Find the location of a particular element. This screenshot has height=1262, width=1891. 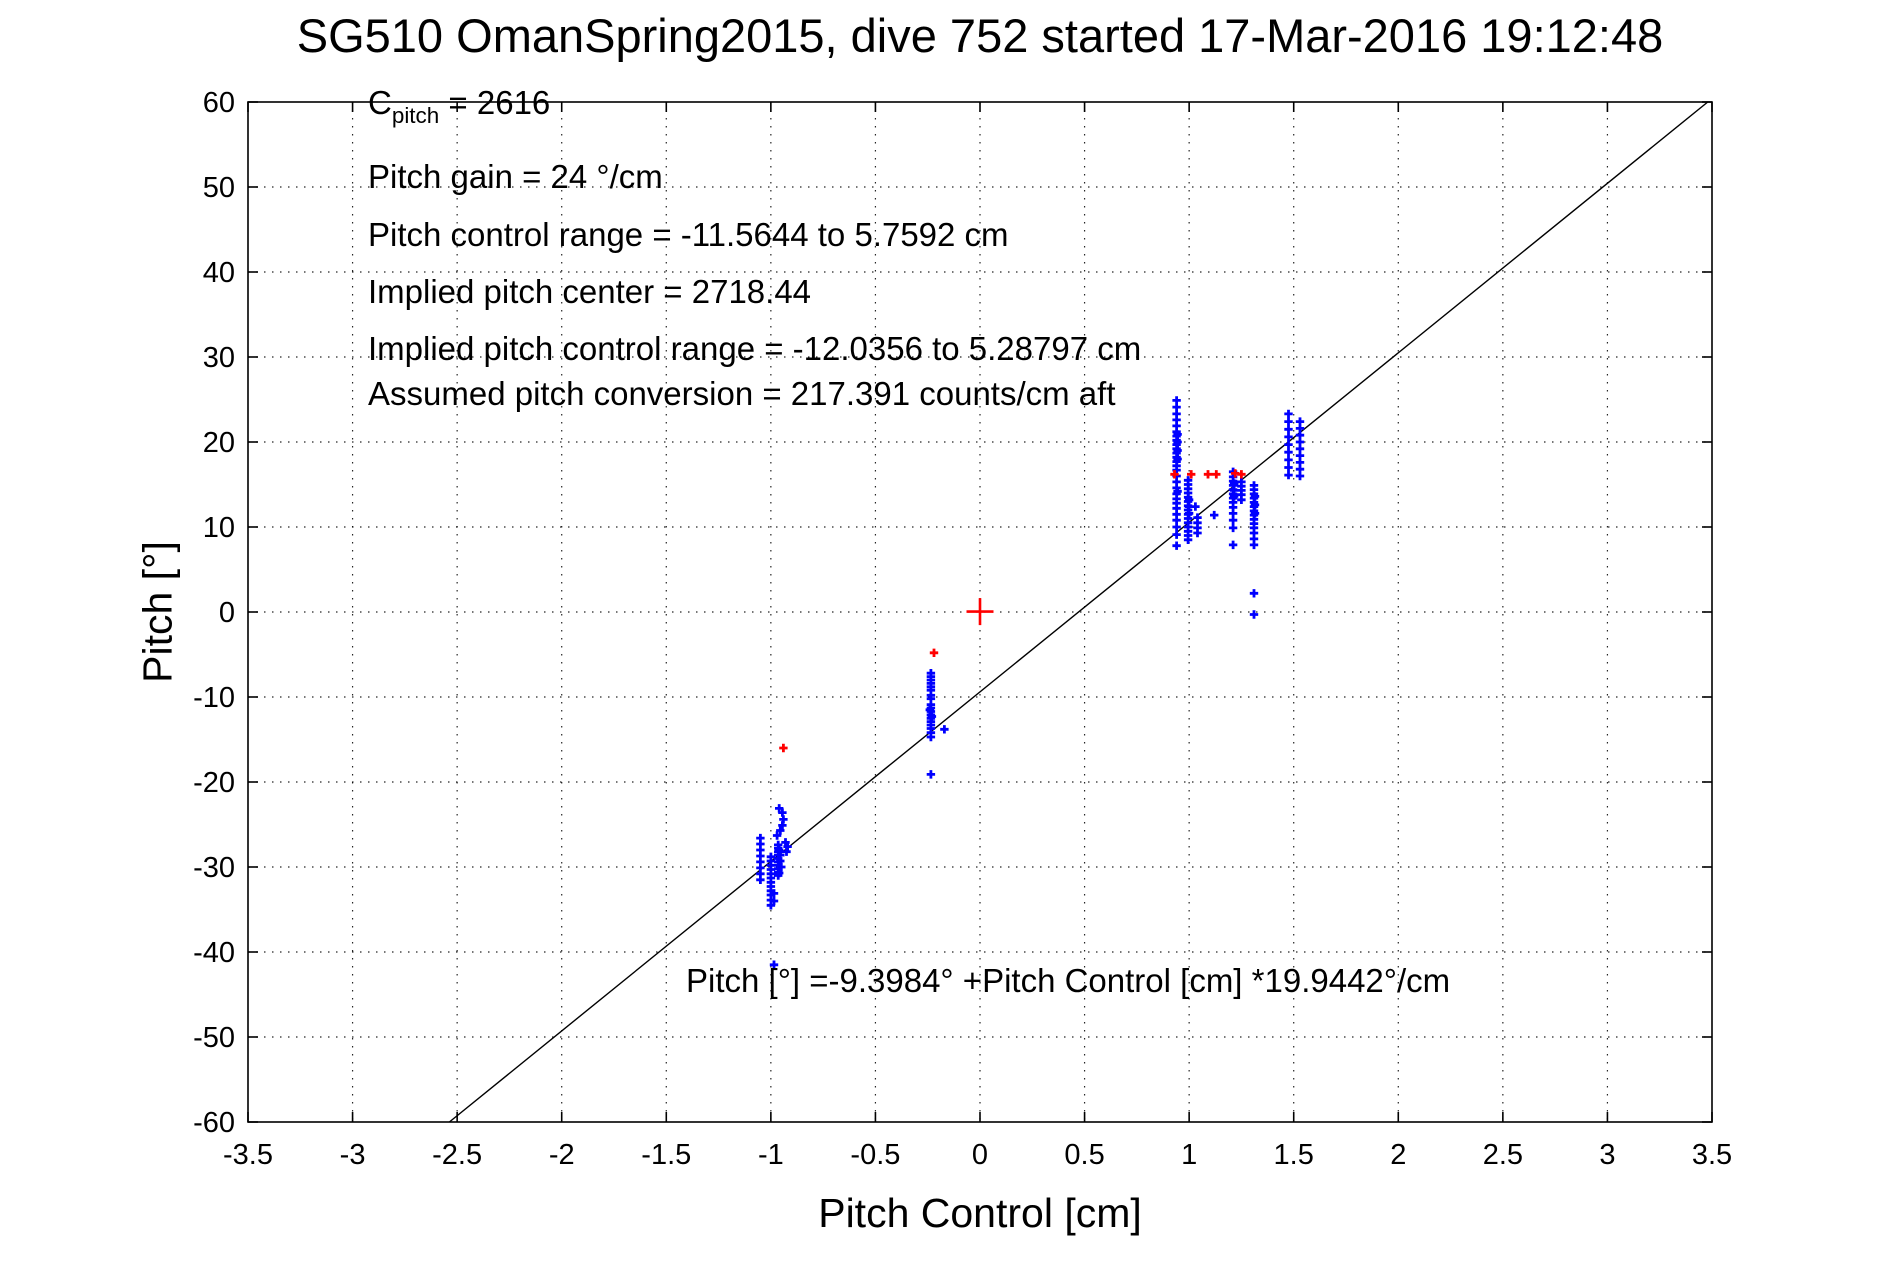

y-tick-label: 0 is located at coordinates (227, 613).